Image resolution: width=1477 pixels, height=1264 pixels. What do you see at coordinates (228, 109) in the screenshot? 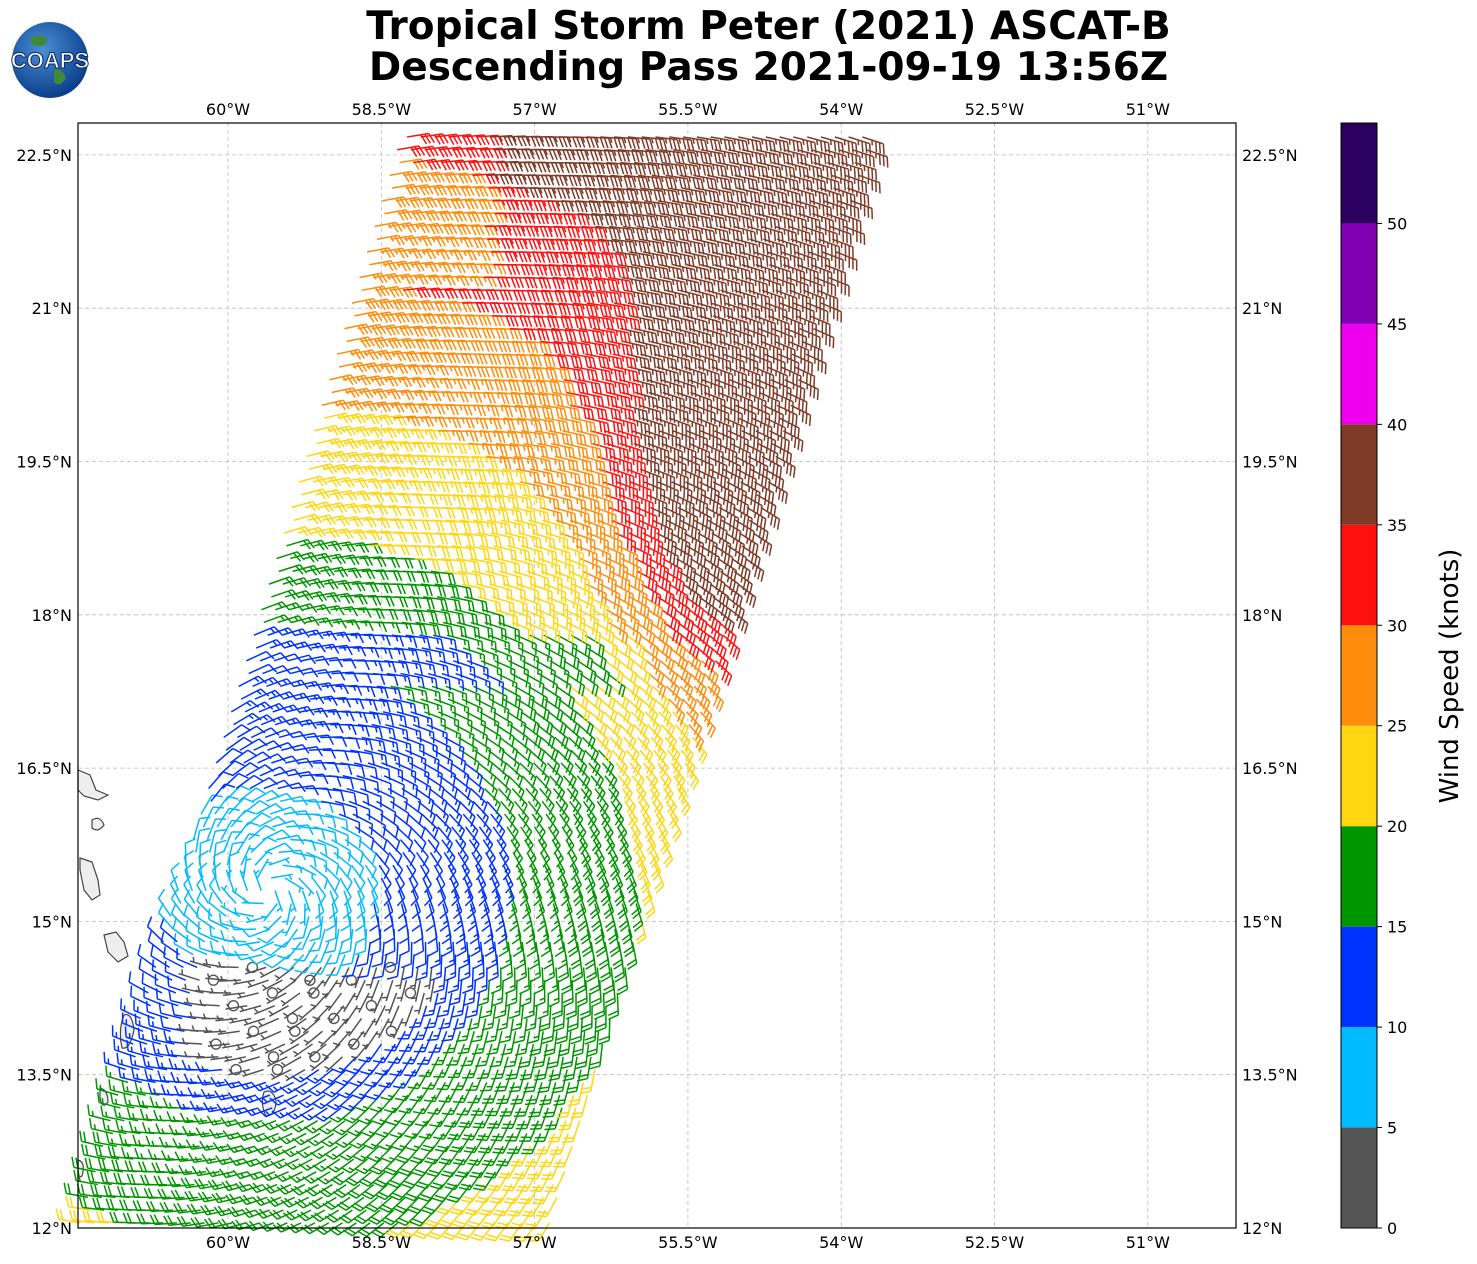
I see `lon-tick-label: 60°W` at bounding box center [228, 109].